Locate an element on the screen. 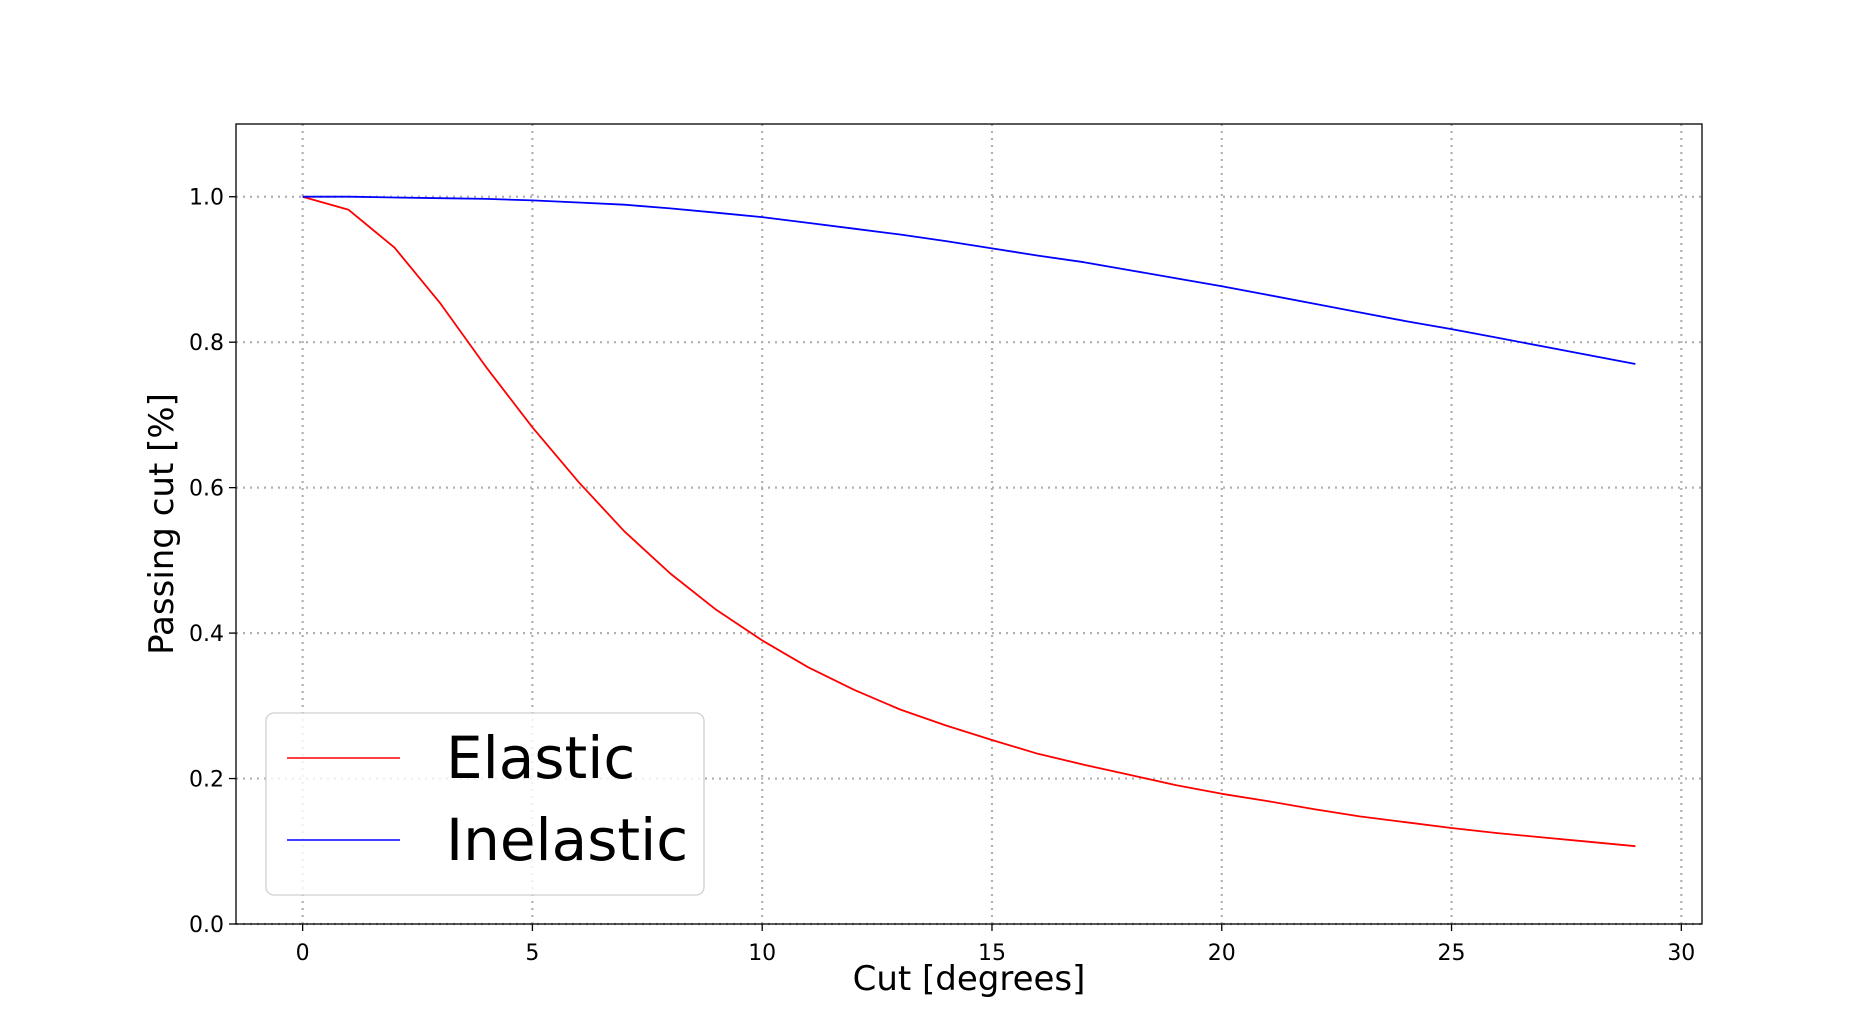  series-line-inelastic is located at coordinates (969, 280).